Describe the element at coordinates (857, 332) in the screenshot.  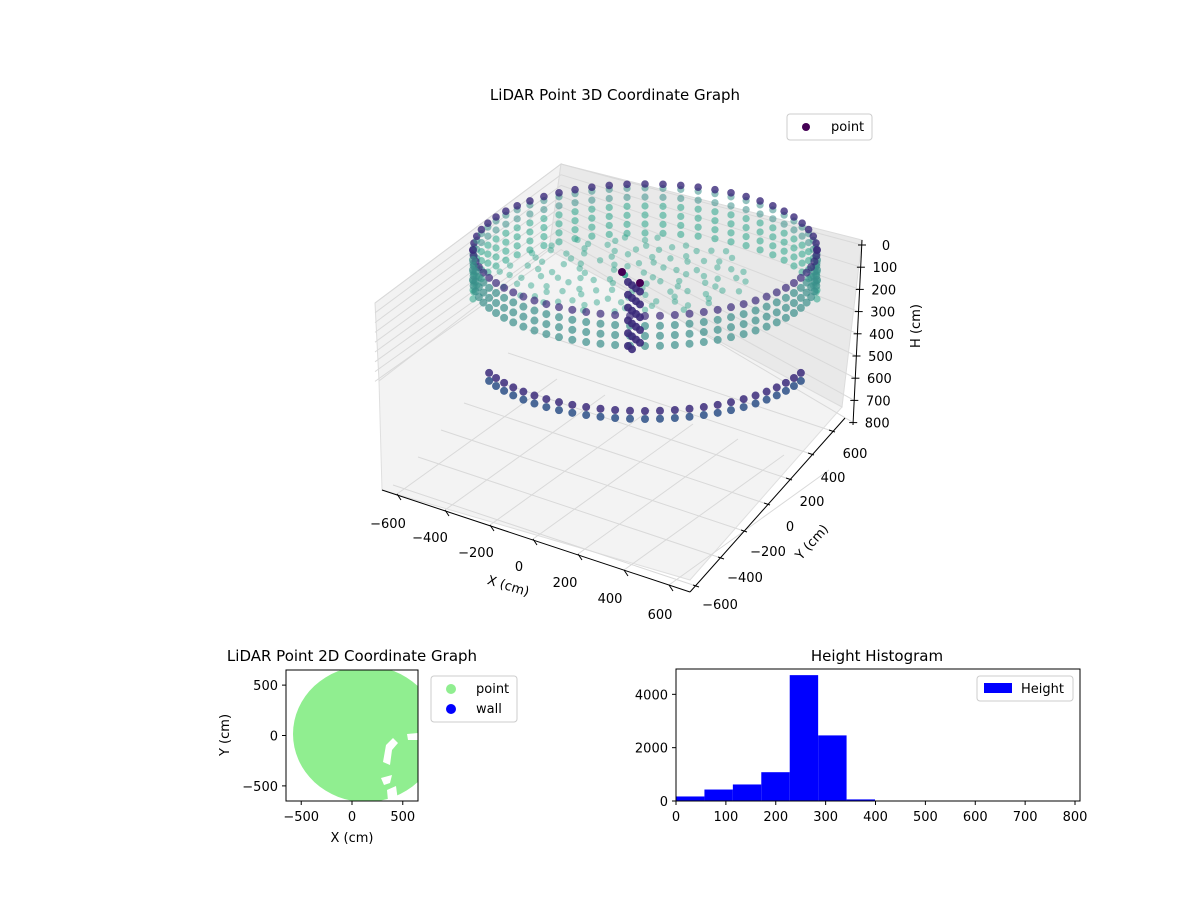
I see `z-axis-line` at that location.